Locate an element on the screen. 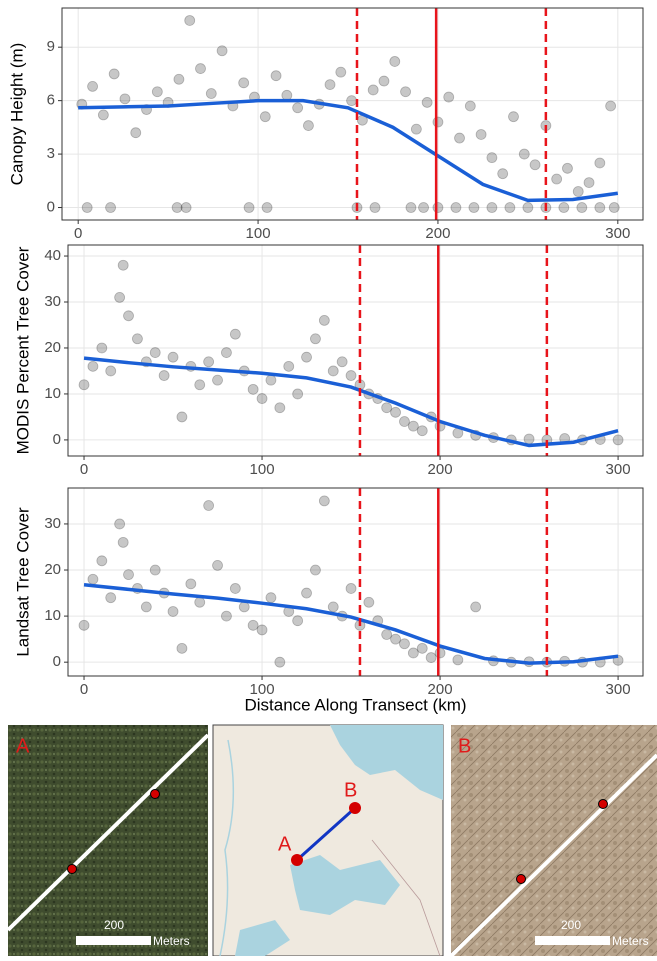  satellite-image is located at coordinates (108, 840).